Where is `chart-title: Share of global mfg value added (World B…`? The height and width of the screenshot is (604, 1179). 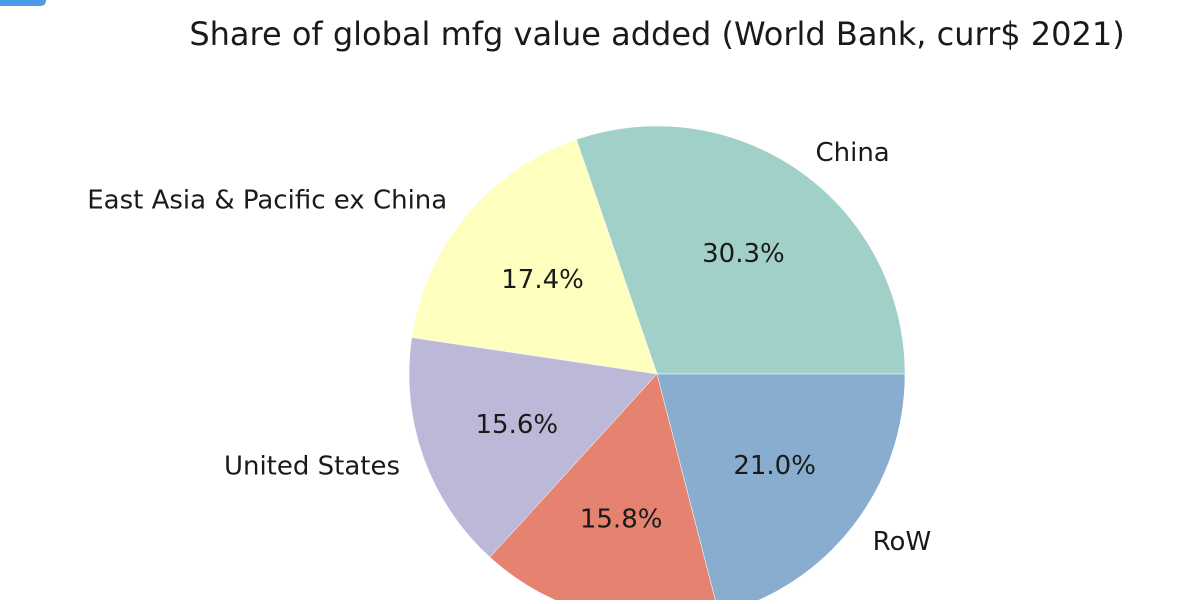
chart-title: Share of global mfg value added (World B… is located at coordinates (656, 34).